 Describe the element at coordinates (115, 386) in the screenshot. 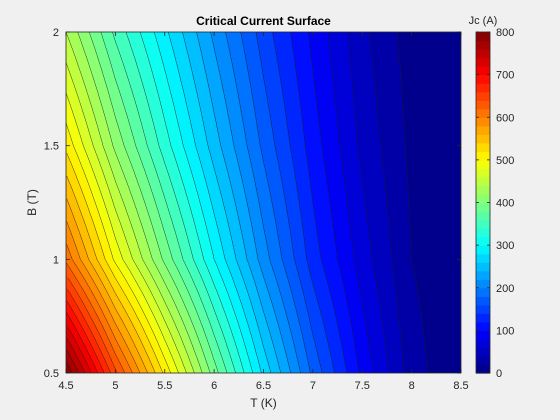

I see `x-tick-label: 5` at that location.